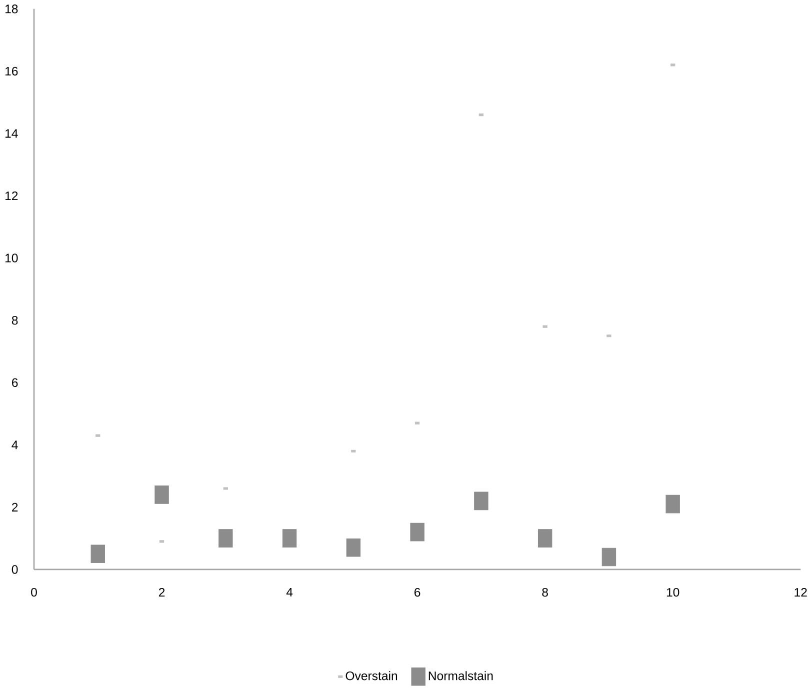 The image size is (812, 688). I want to click on y-tick-label: 14, so click(12, 133).